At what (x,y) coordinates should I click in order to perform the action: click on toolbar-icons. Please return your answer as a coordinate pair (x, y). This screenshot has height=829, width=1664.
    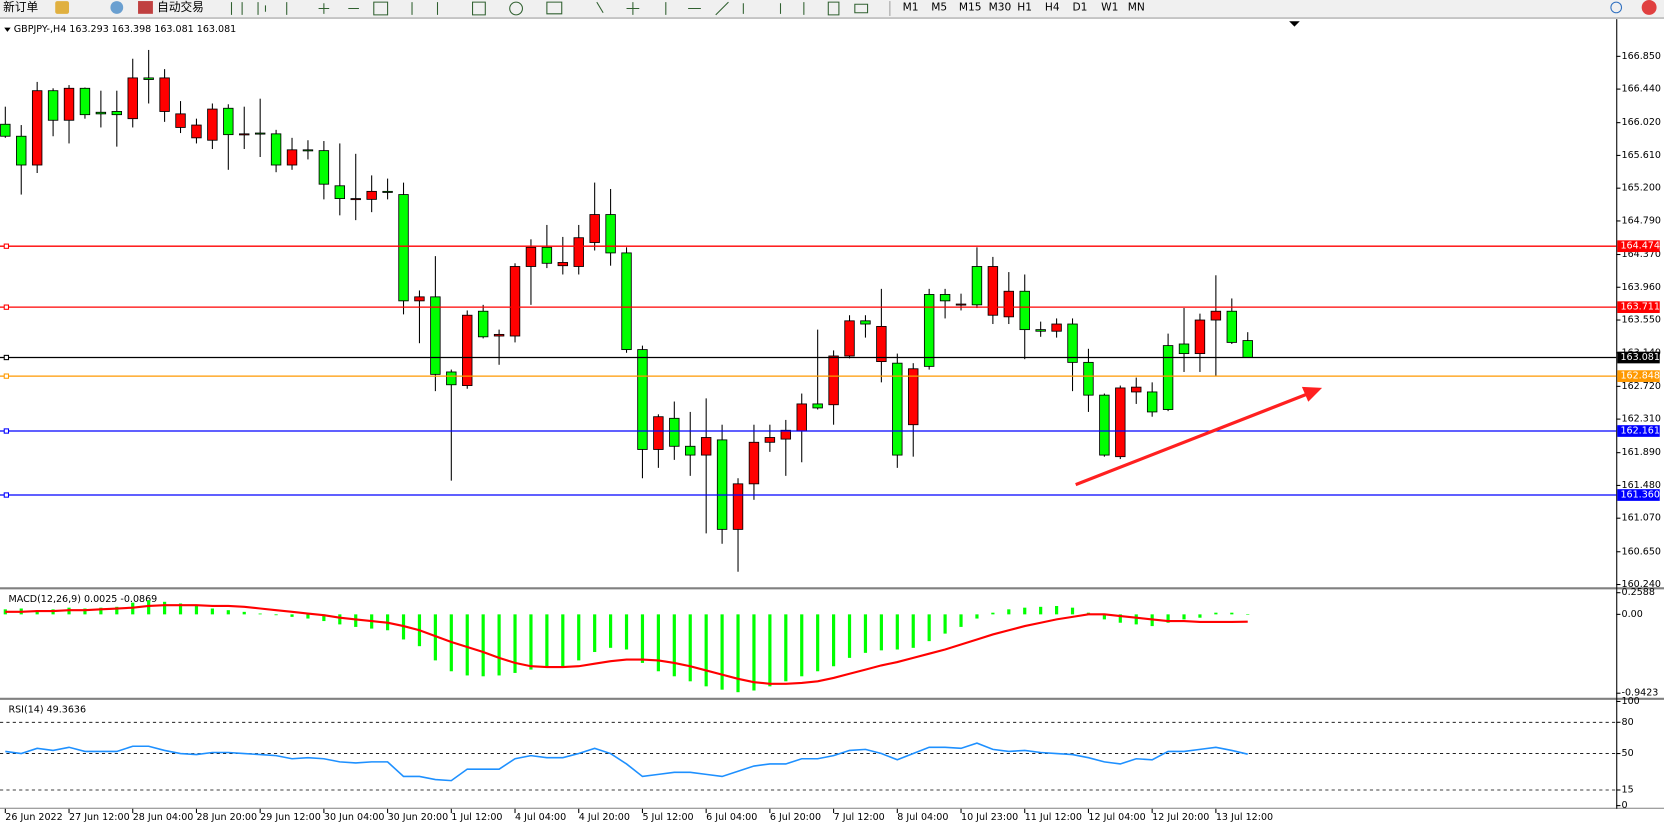
    Looking at the image, I should click on (549, 8).